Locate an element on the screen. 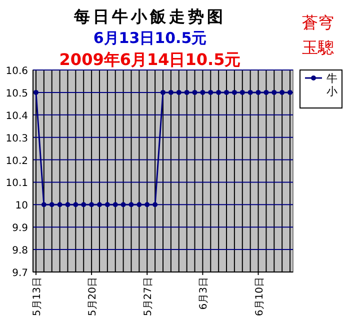  chart-subtitle: 6月13日10.5元 is located at coordinates (150, 38).